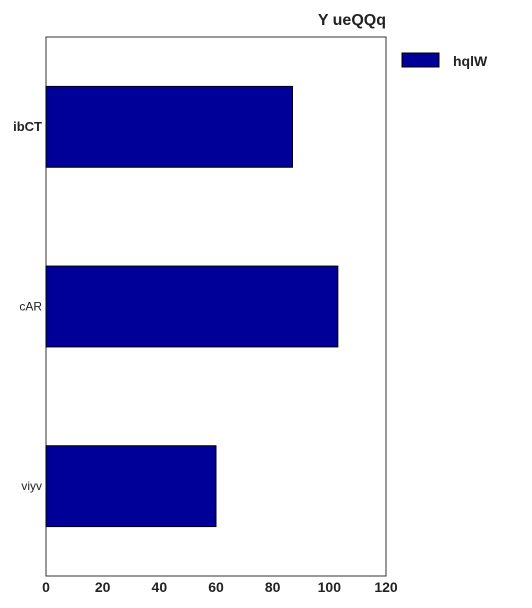  I want to click on legend-swatch-hqlw, so click(420, 60).